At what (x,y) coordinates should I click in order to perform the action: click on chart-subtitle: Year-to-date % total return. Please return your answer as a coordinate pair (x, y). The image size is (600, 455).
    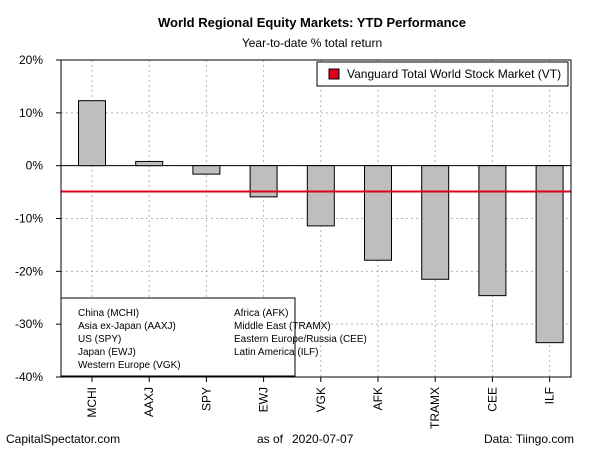
    Looking at the image, I should click on (312, 43).